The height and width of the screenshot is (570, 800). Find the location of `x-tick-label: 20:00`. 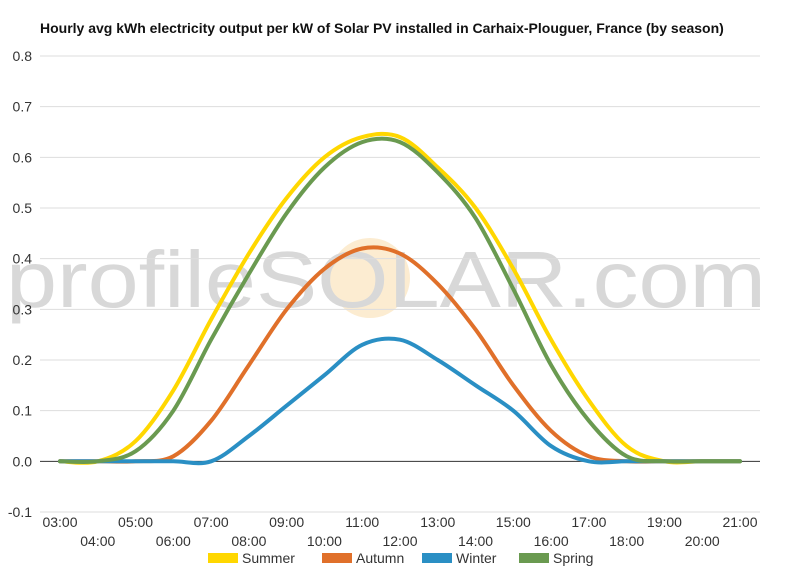

x-tick-label: 20:00 is located at coordinates (702, 541).